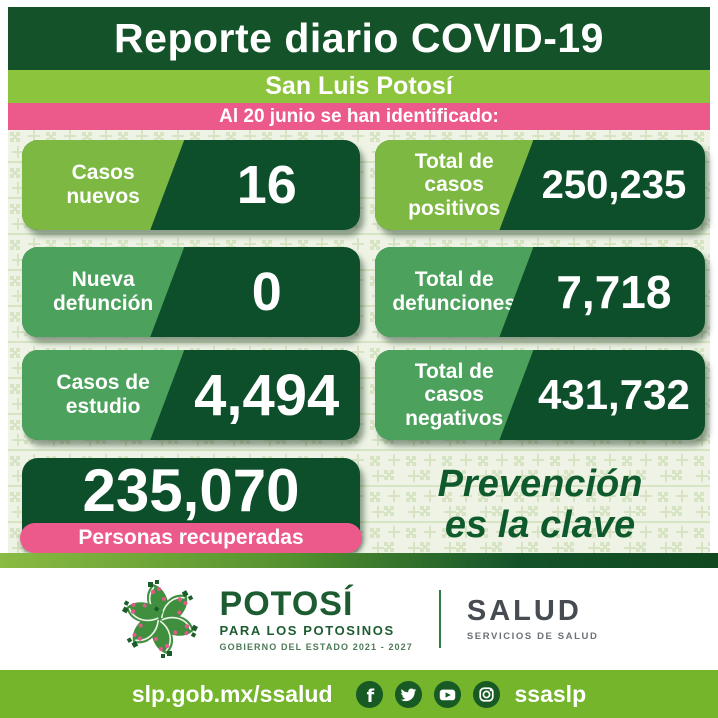  Describe the element at coordinates (191, 395) in the screenshot. I see `card-casos-estudio: Casos de estudio 4,494` at that location.